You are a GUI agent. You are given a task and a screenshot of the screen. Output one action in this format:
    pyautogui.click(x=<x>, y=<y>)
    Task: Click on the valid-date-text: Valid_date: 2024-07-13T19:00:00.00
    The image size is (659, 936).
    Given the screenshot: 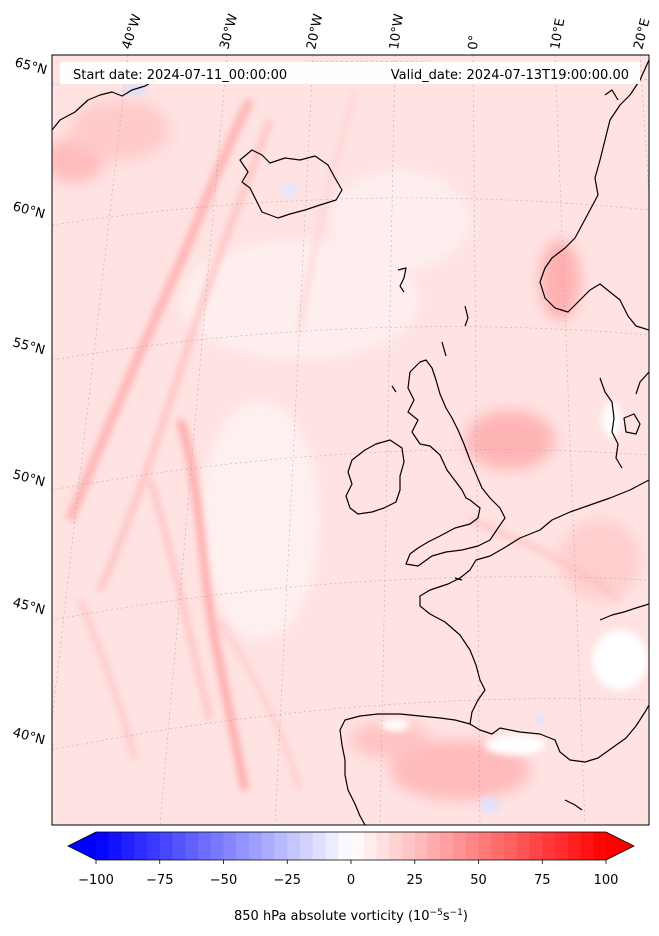 What is the action you would take?
    pyautogui.click(x=510, y=75)
    